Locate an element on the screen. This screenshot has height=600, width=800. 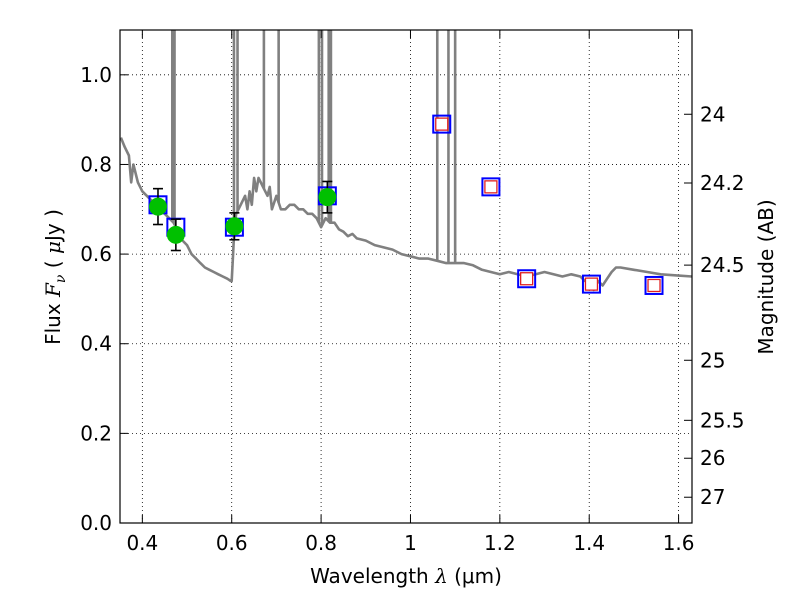
y-tick-label: 0.8 is located at coordinates (96, 164).